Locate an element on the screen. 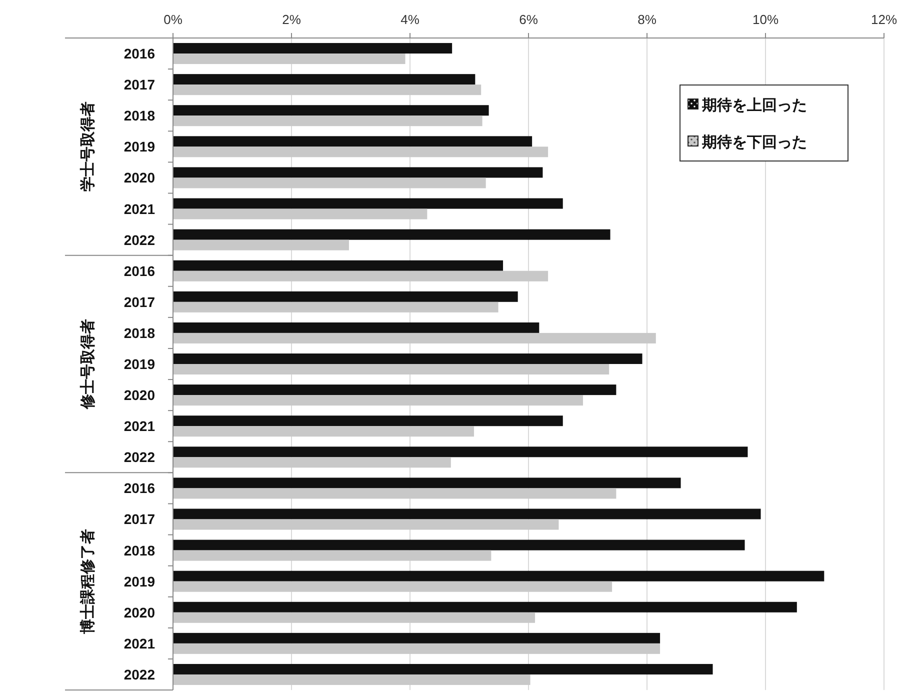  x-tick-label: 0% is located at coordinates (173, 19).